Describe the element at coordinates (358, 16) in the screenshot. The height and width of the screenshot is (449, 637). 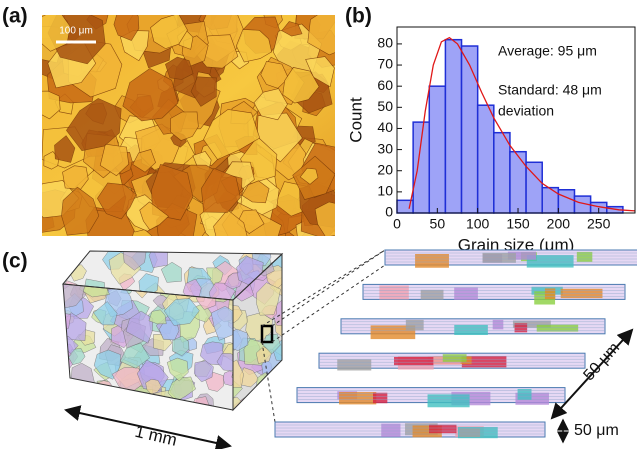
I see `panel-label: (b)` at that location.